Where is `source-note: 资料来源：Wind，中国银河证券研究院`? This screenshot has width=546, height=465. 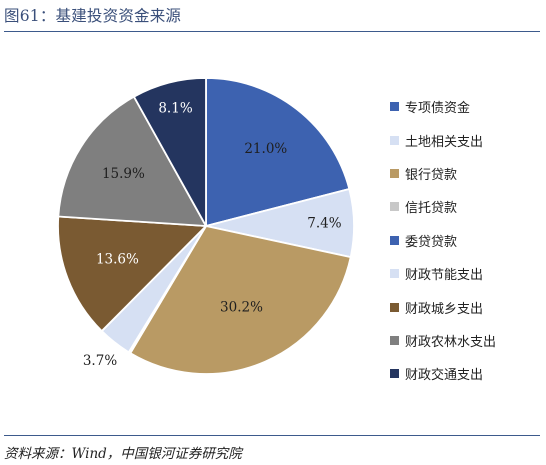 source-note: 资料来源：Wind，中国银河证券研究院 is located at coordinates (123, 454).